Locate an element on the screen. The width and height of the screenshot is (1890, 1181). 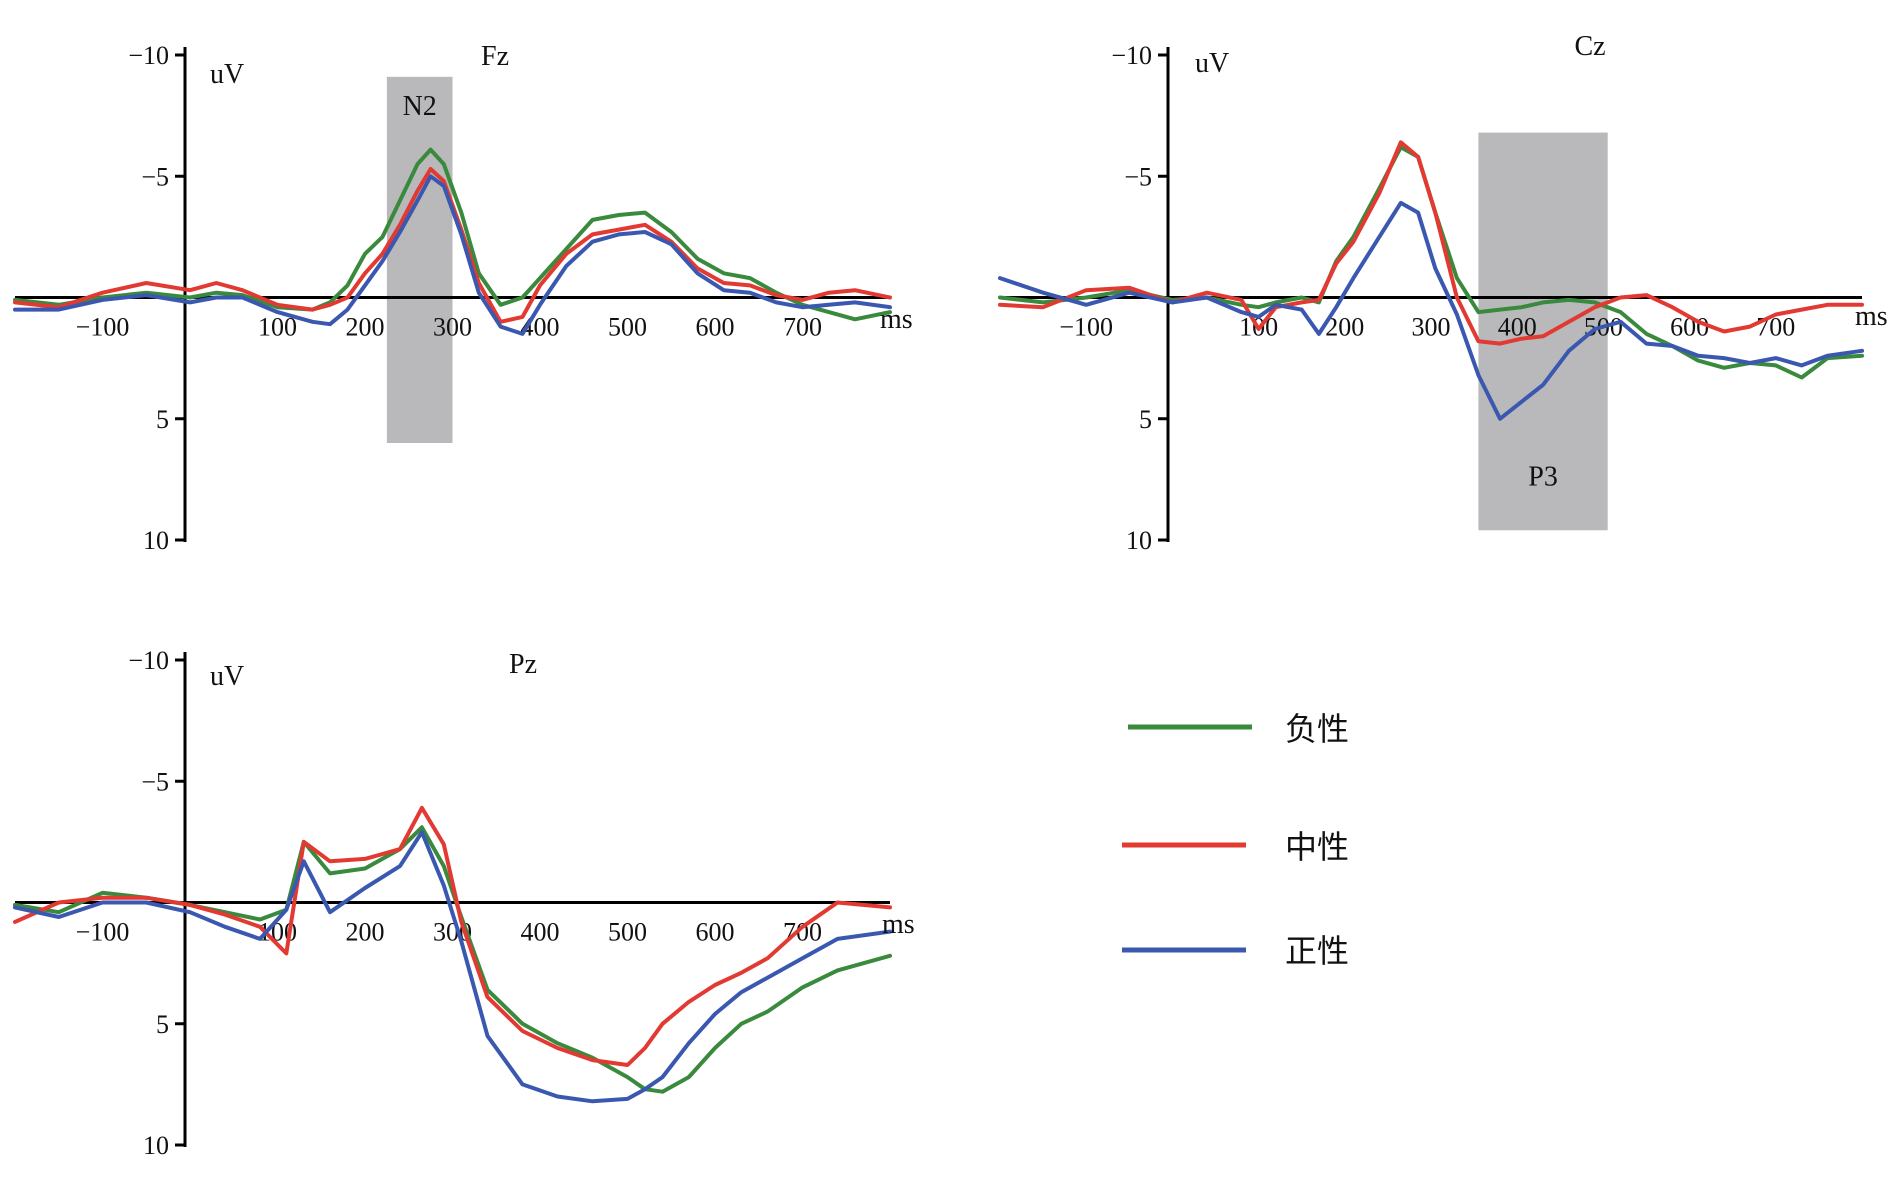
x-tick-label: 400 is located at coordinates (540, 932).